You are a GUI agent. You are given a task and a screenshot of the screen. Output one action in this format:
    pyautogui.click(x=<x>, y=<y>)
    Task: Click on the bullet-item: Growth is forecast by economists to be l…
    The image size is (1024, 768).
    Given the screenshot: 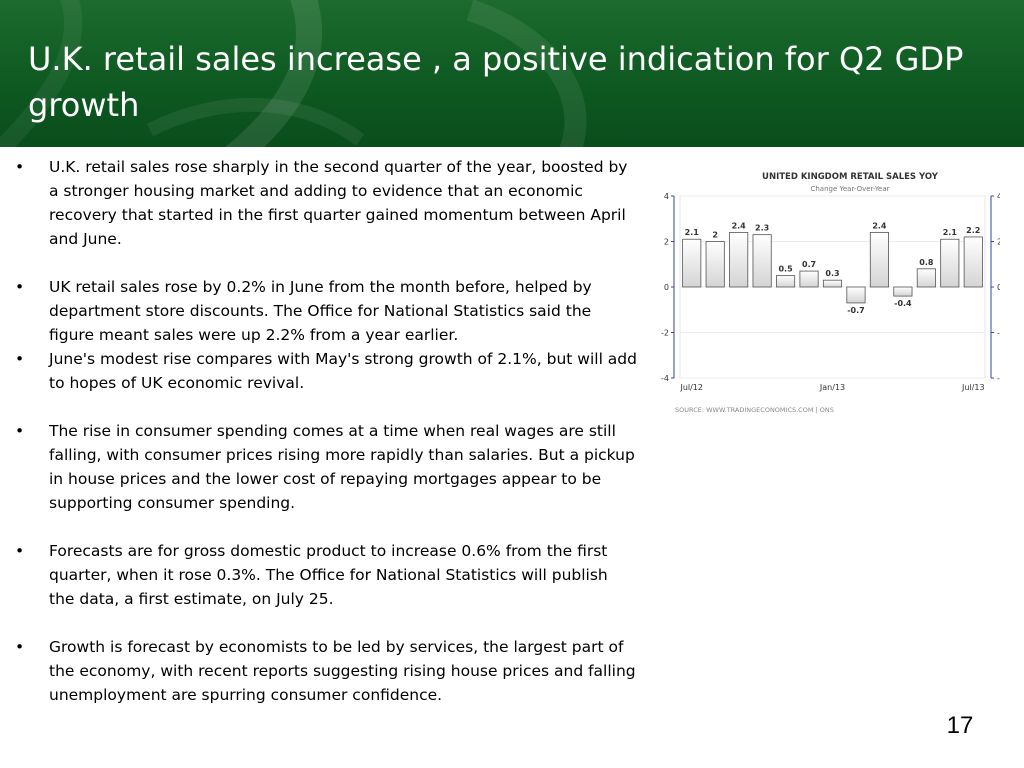 What is the action you would take?
    pyautogui.click(x=324, y=671)
    